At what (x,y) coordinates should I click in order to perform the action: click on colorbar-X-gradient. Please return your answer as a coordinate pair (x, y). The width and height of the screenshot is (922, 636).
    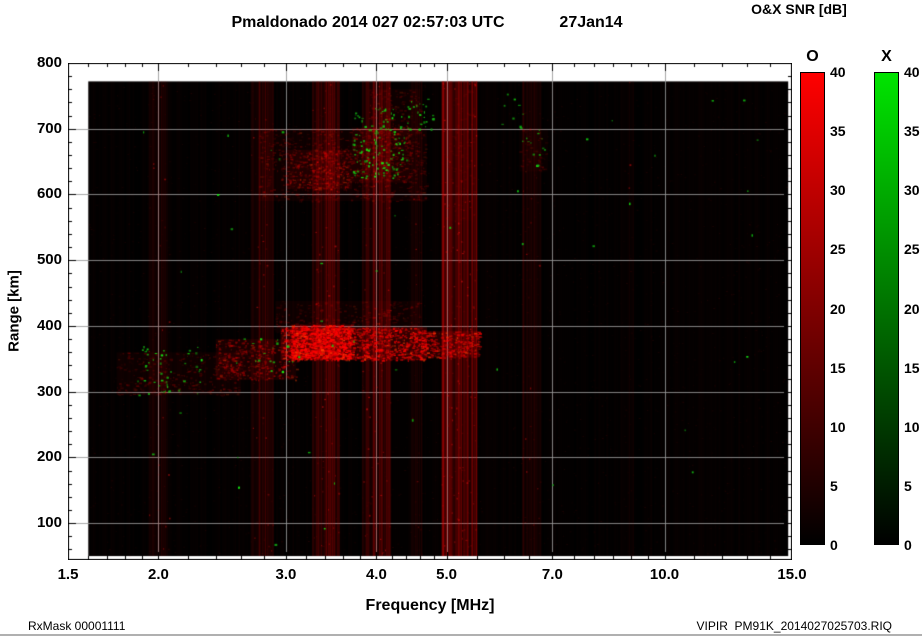
    Looking at the image, I should click on (886, 308).